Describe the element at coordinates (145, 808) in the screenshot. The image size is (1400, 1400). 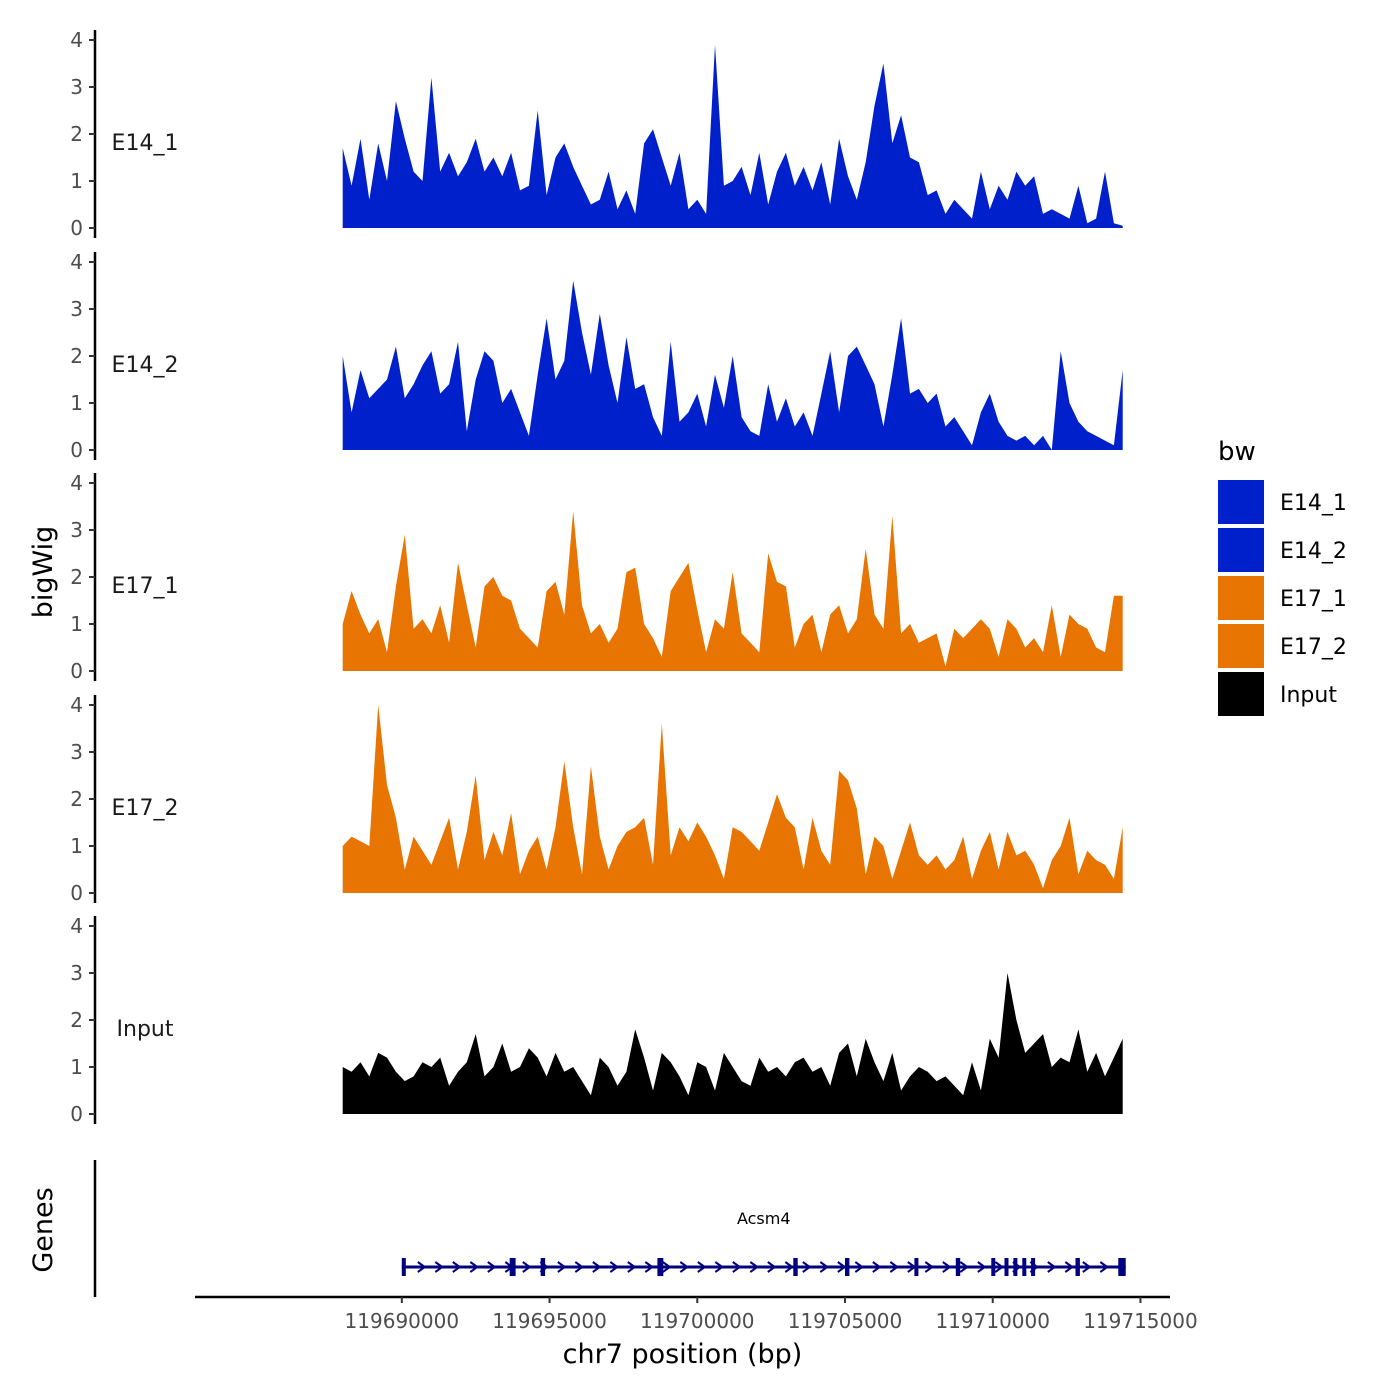
I see `panel-label-e17_2: E17_2` at that location.